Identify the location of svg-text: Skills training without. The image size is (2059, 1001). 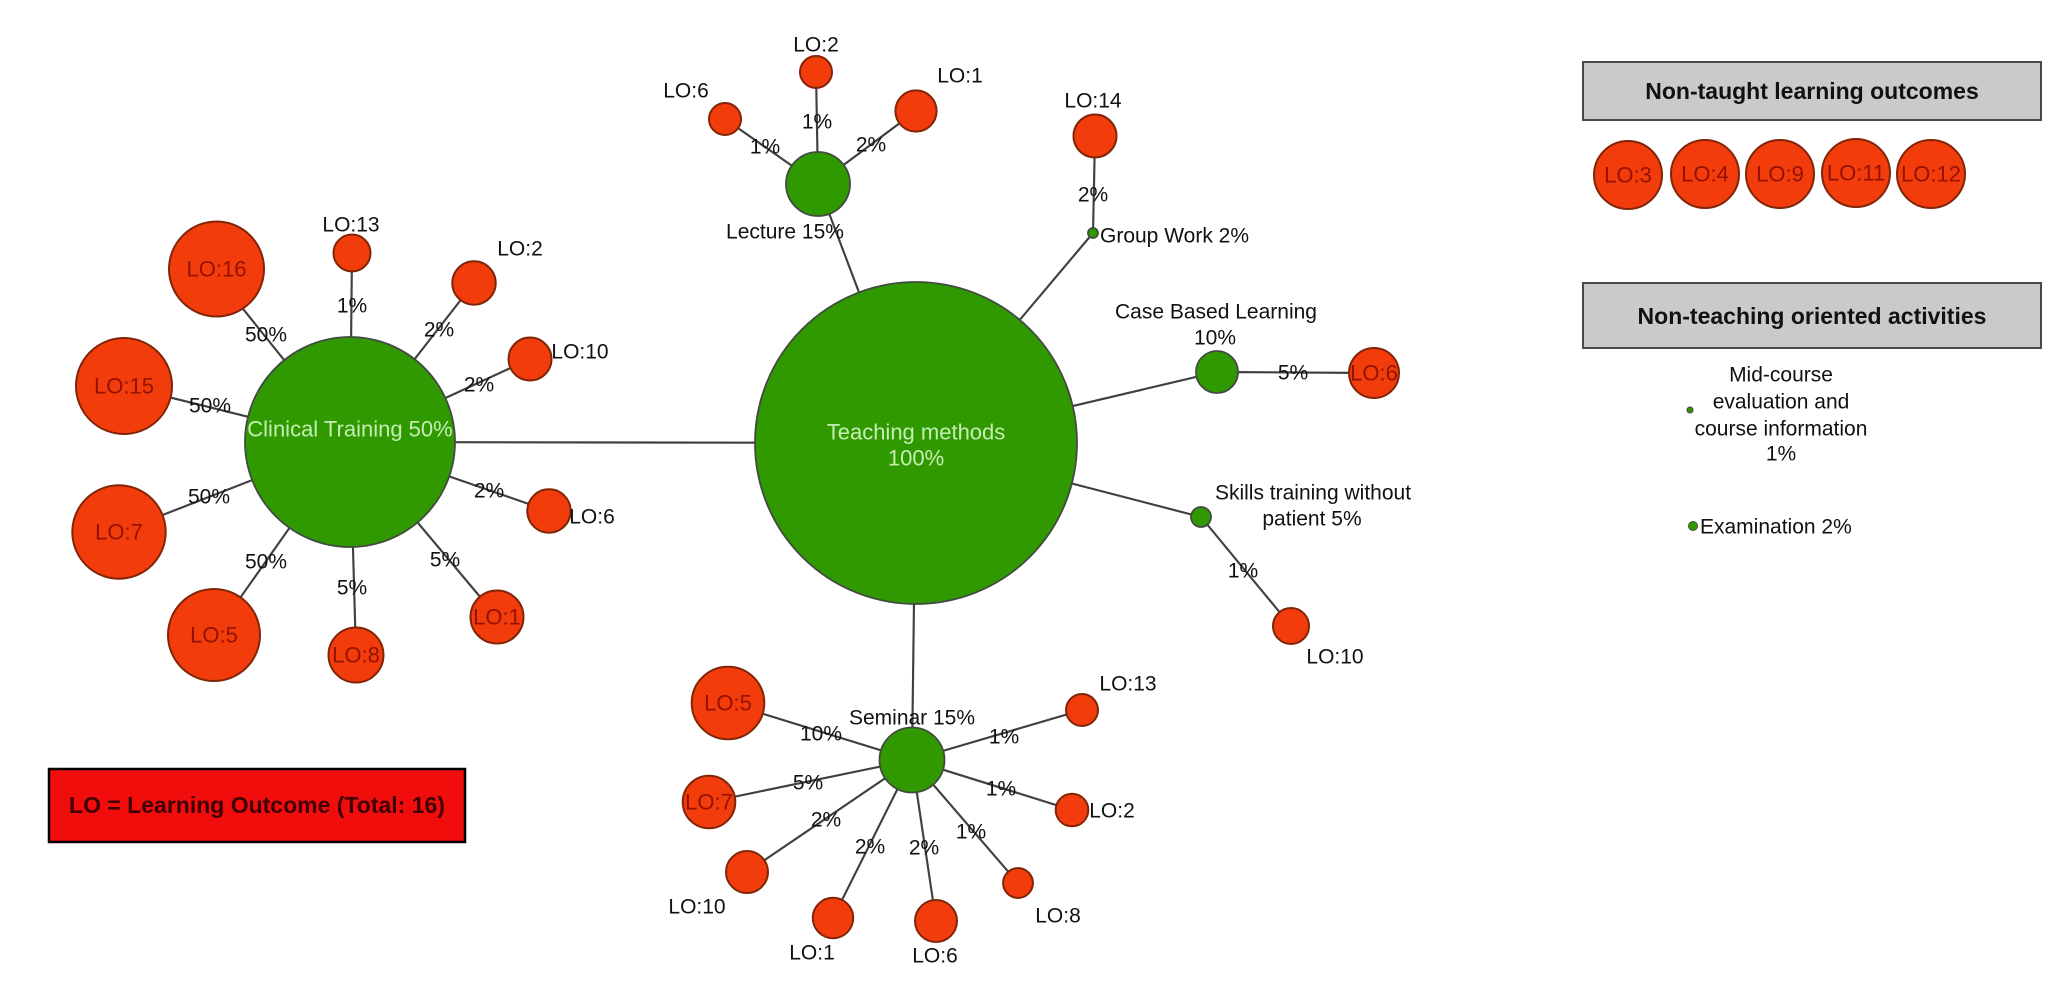
(1313, 492).